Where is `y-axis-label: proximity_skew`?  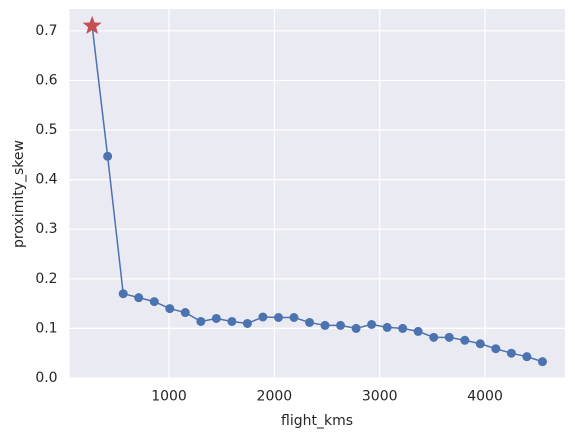 y-axis-label: proximity_skew is located at coordinates (19, 194).